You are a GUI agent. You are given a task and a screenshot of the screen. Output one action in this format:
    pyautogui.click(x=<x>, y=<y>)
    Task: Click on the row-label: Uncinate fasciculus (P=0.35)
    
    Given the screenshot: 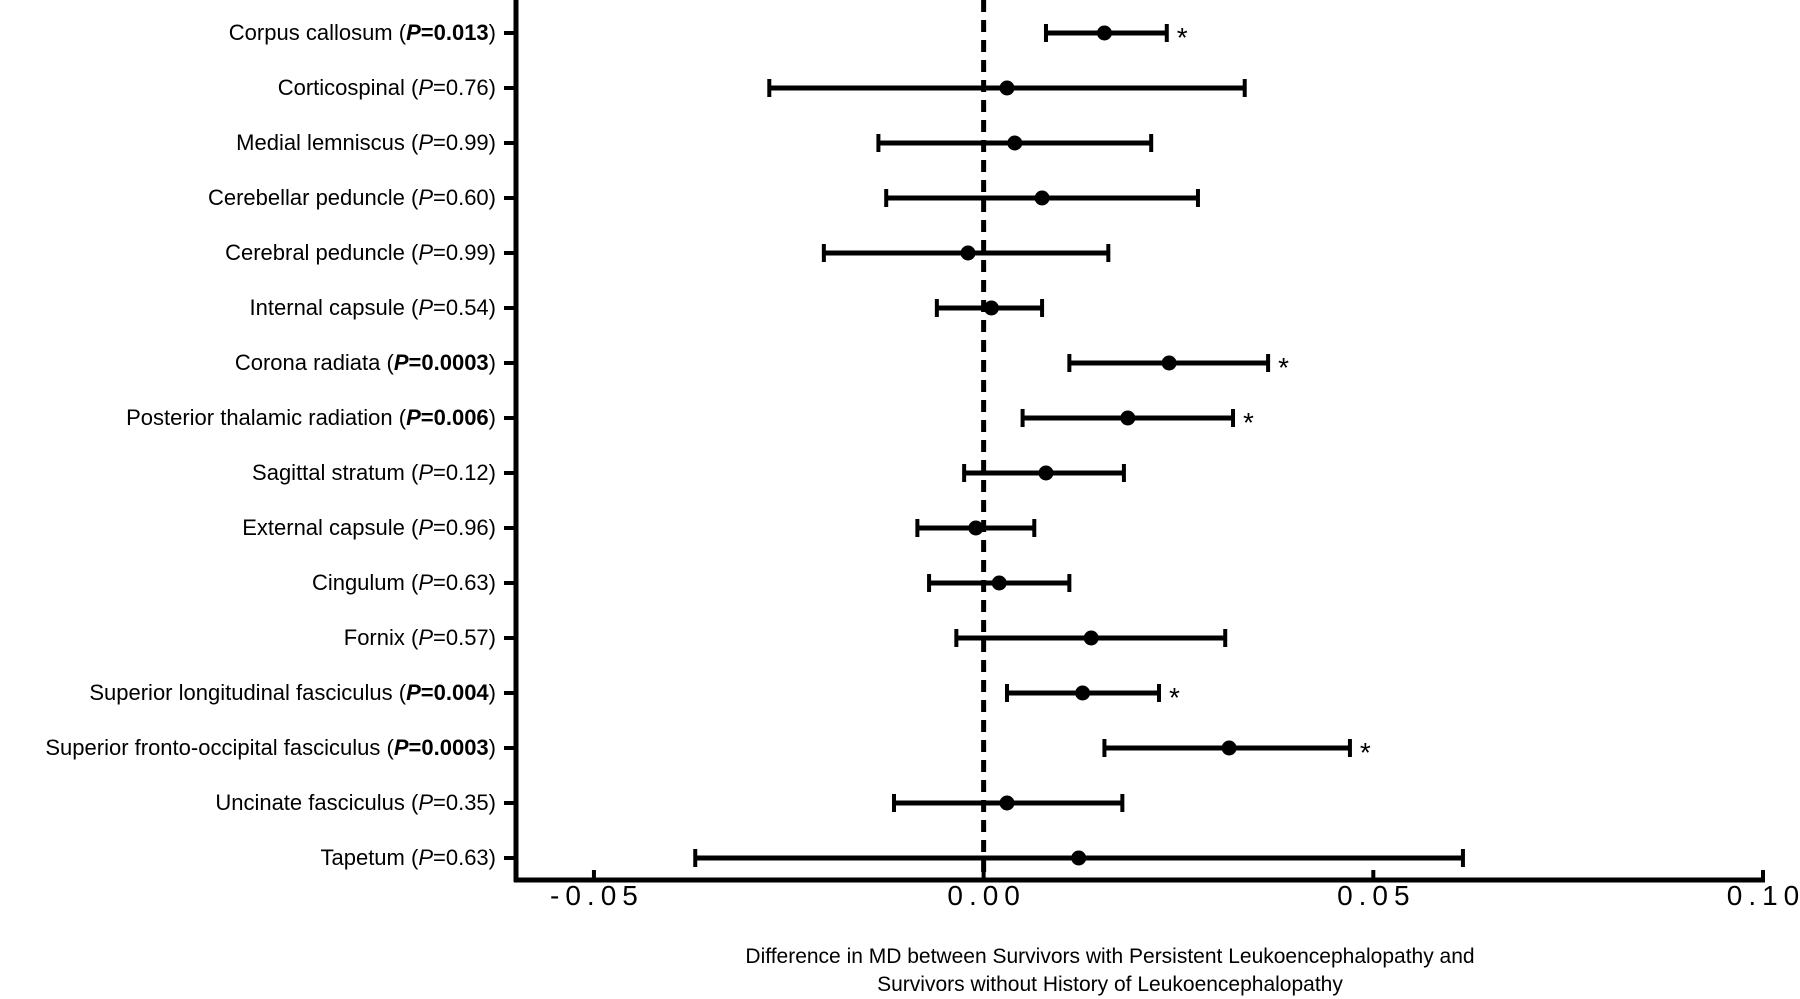 What is the action you would take?
    pyautogui.click(x=355, y=803)
    